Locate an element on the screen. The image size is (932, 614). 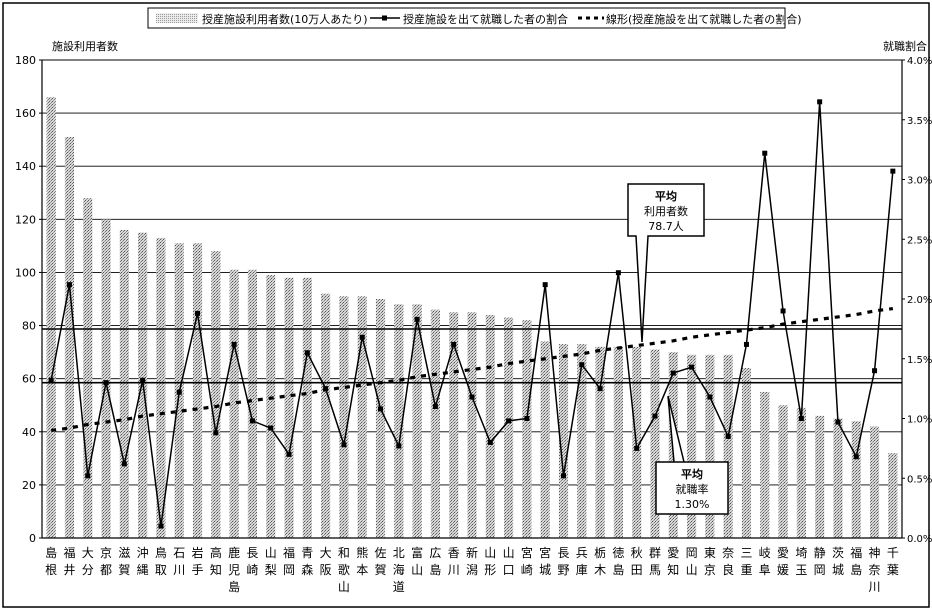
left-tick-label: 40 is located at coordinates (29, 432).